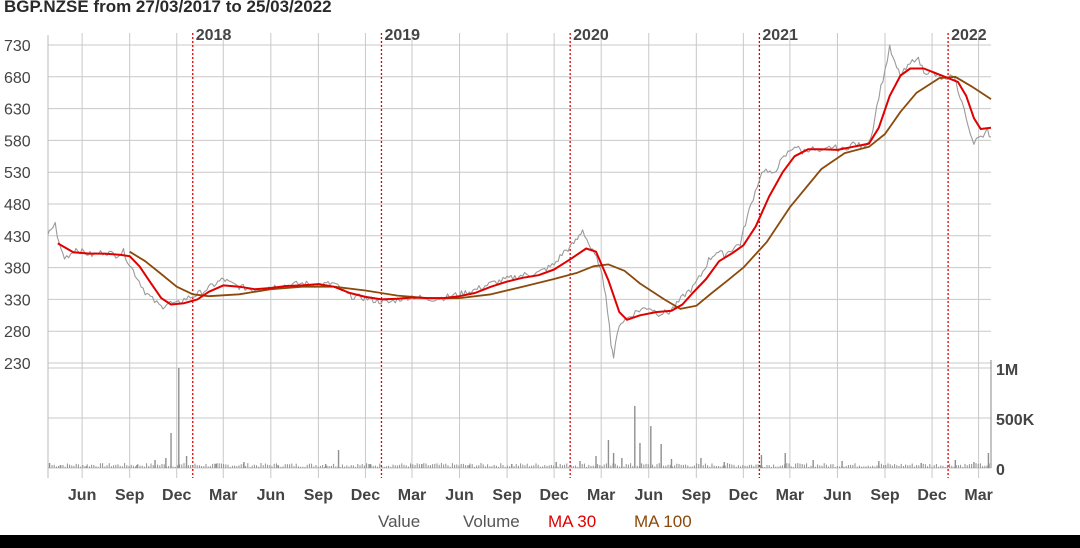 This screenshot has height=548, width=1080. What do you see at coordinates (399, 521) in the screenshot?
I see `legend-value: Value` at bounding box center [399, 521].